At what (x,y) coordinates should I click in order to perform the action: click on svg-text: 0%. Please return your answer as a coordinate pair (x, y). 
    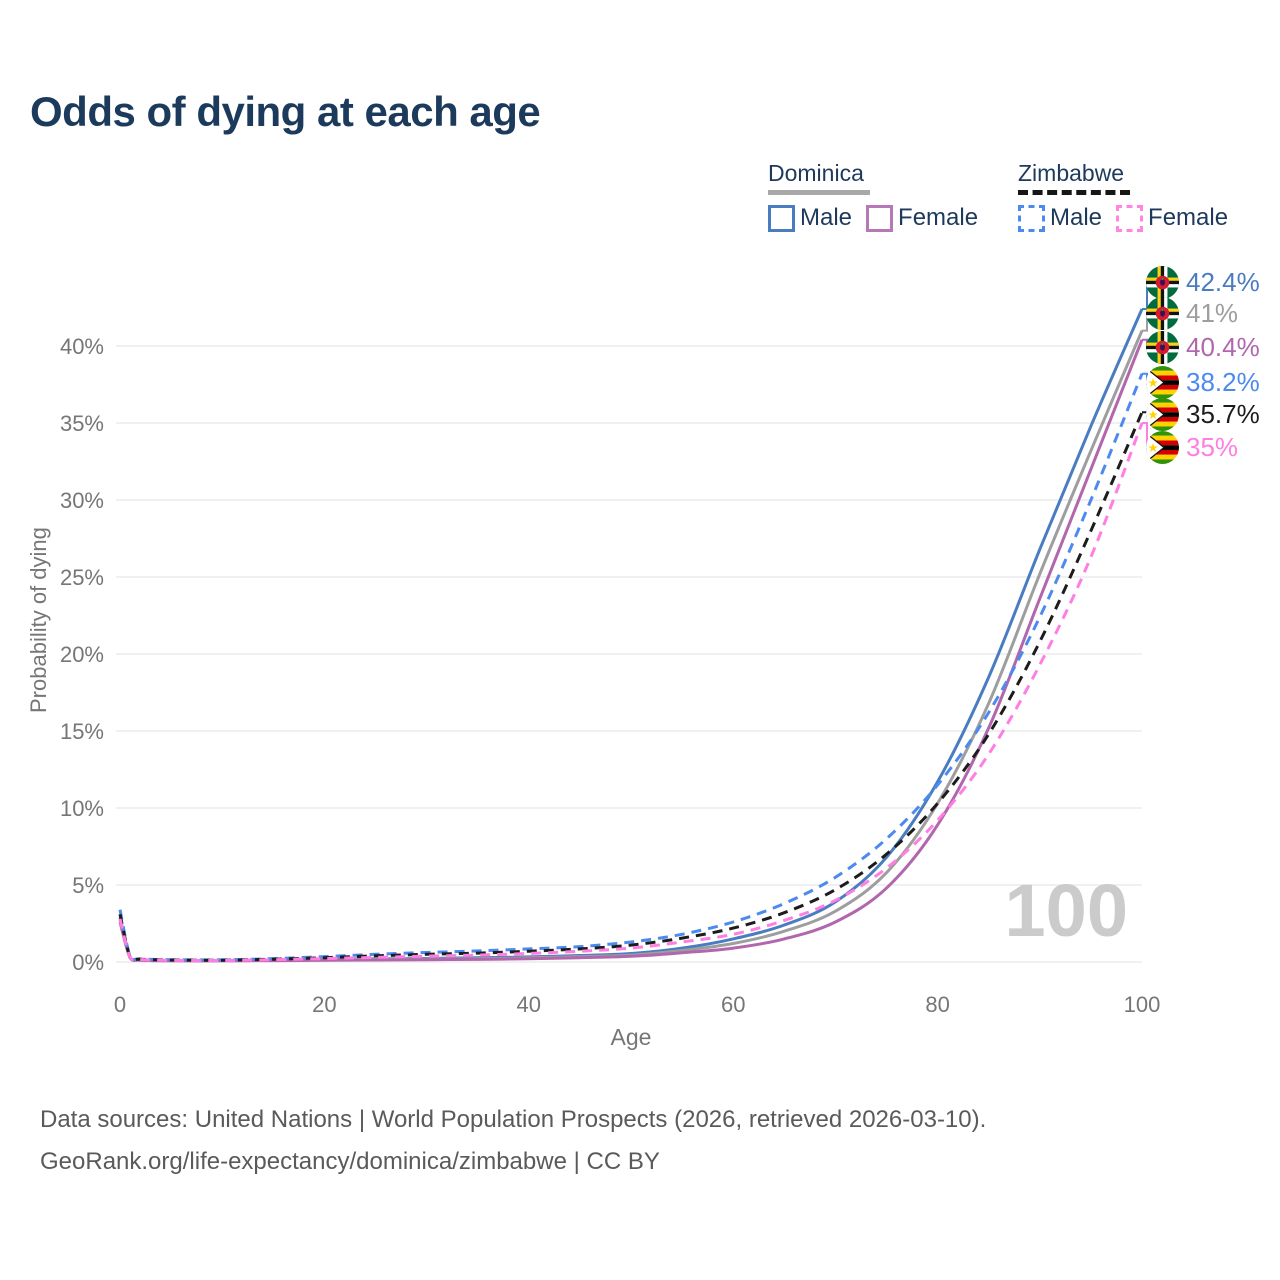
    Looking at the image, I should click on (88, 962).